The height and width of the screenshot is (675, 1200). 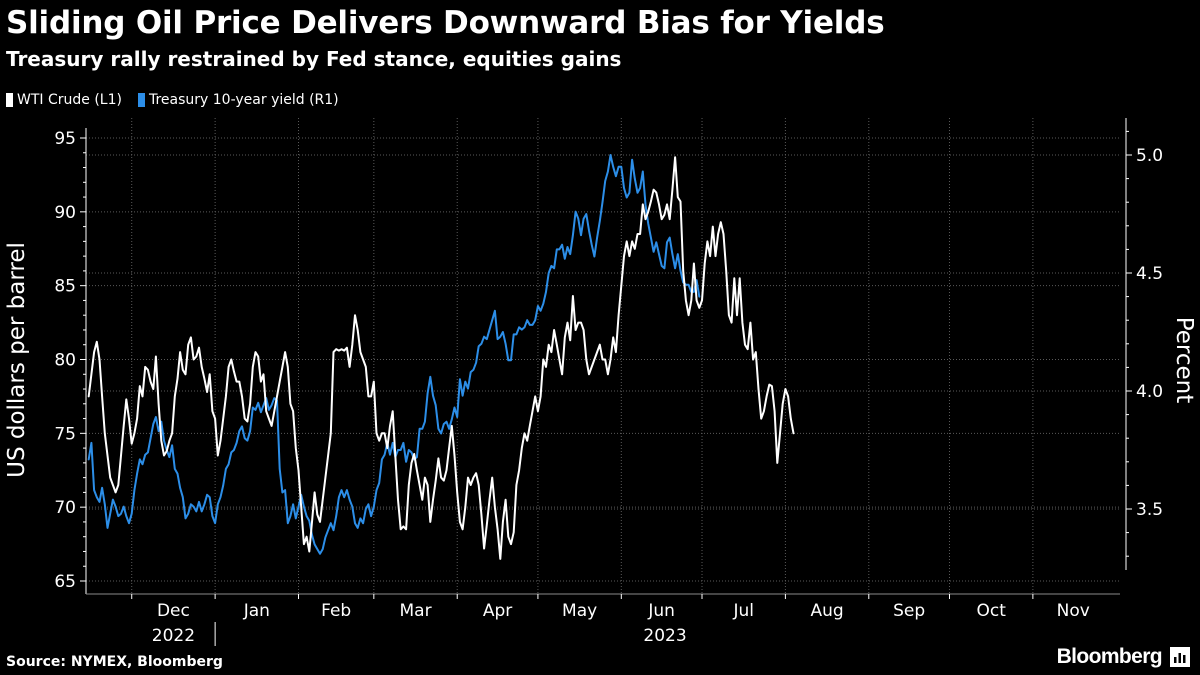 What do you see at coordinates (664, 636) in the screenshot?
I see `year-label-2023: 2023` at bounding box center [664, 636].